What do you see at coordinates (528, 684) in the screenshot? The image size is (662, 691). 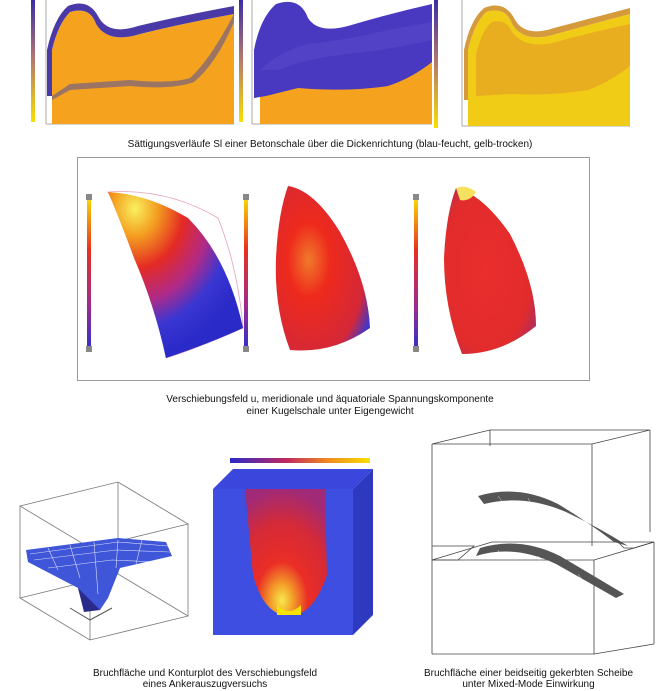 I see `notched-caption-line-2: unter Mixed-Mode Einwirkung` at bounding box center [528, 684].